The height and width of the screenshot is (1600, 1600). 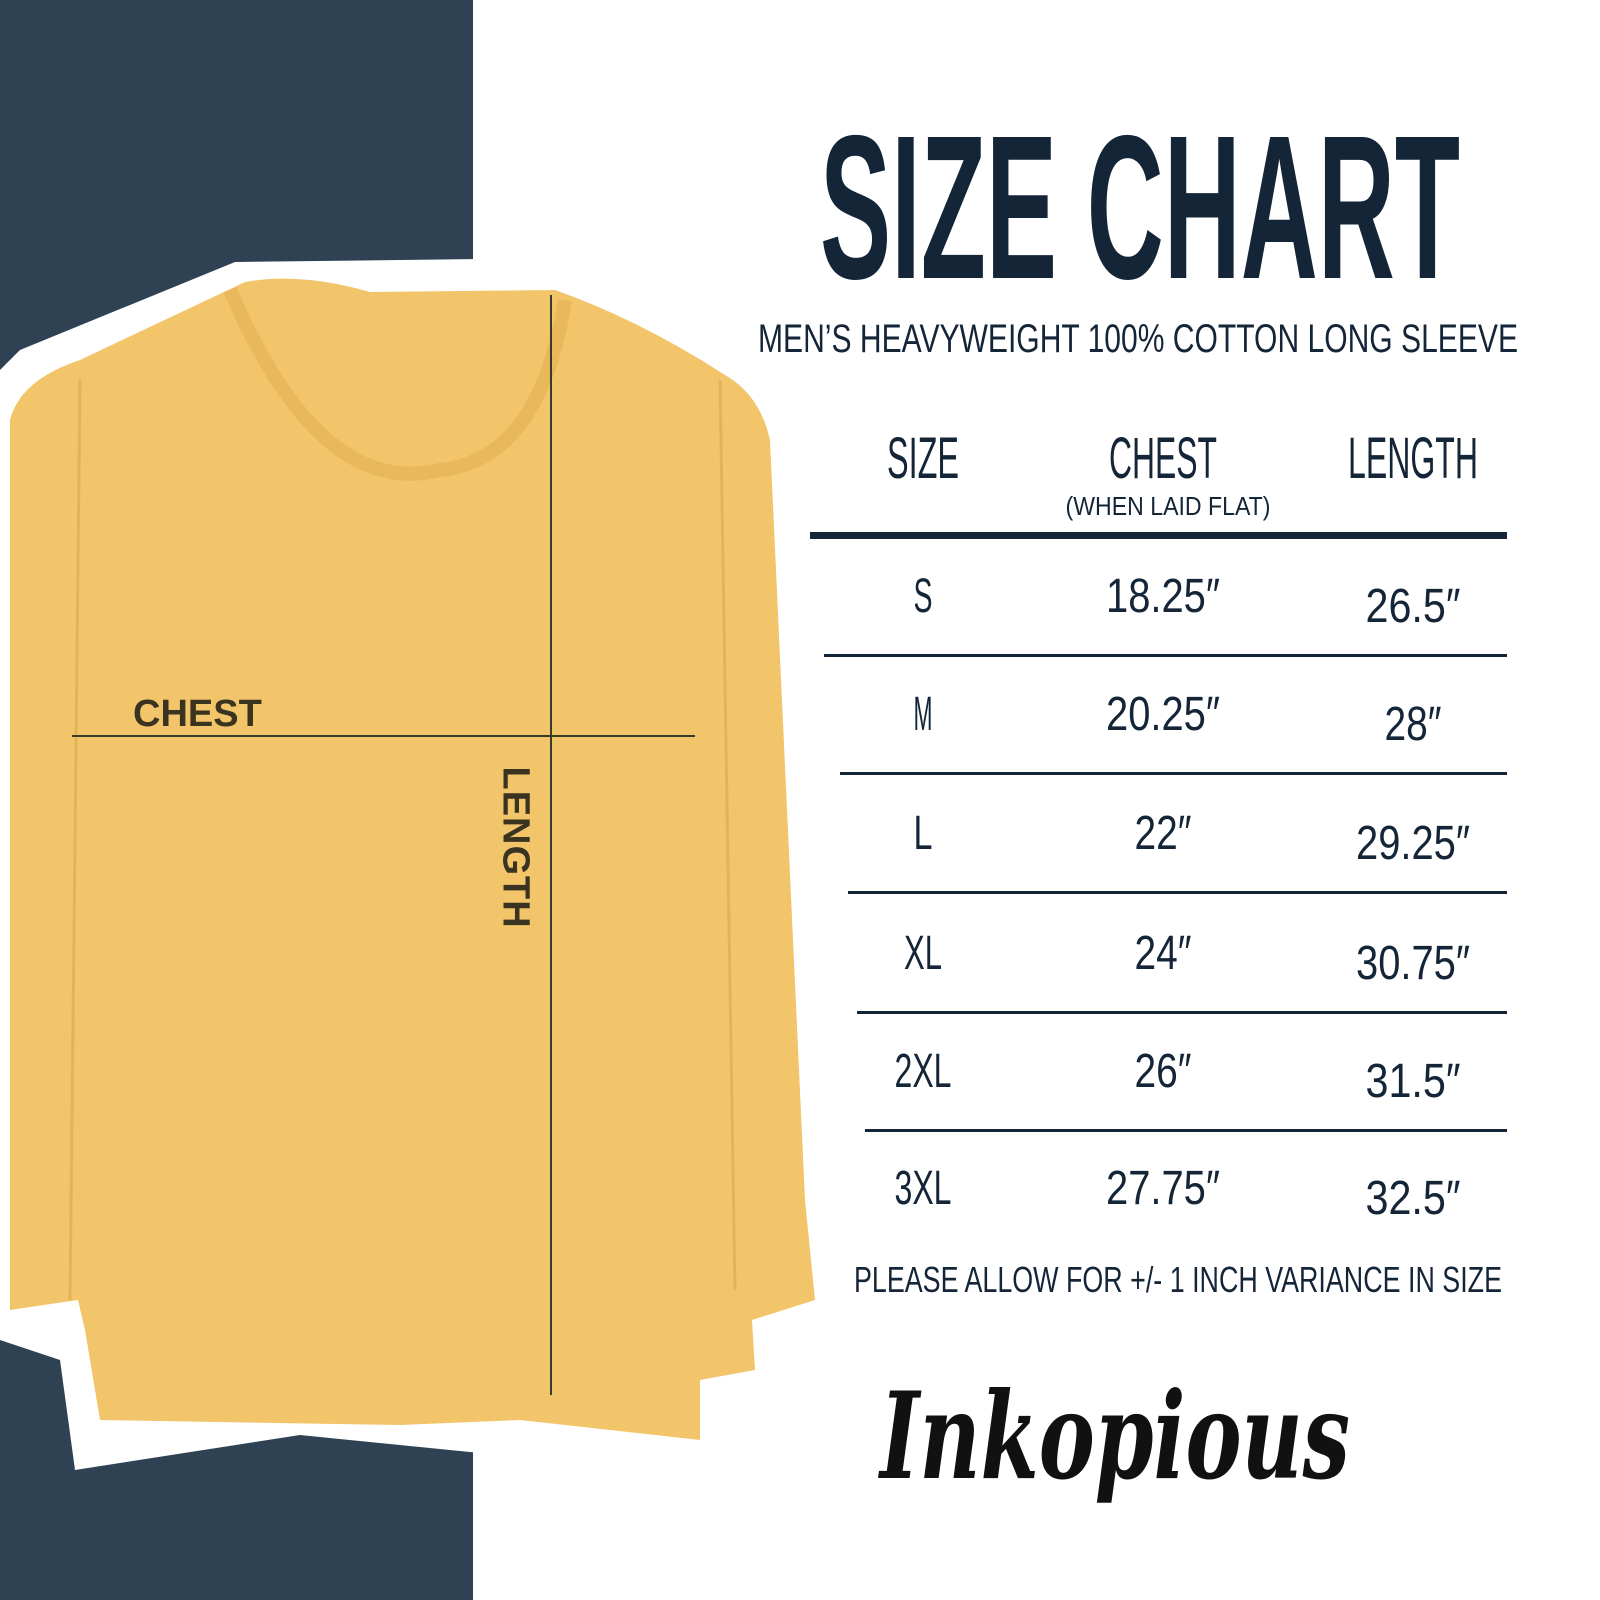 I want to click on table-row: L 22″ 29.25″, so click(x=1192, y=838).